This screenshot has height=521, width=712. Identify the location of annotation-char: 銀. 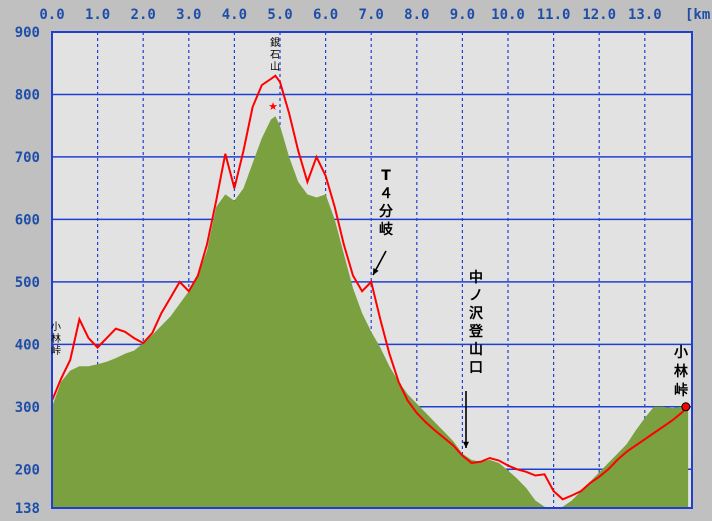
(275, 42).